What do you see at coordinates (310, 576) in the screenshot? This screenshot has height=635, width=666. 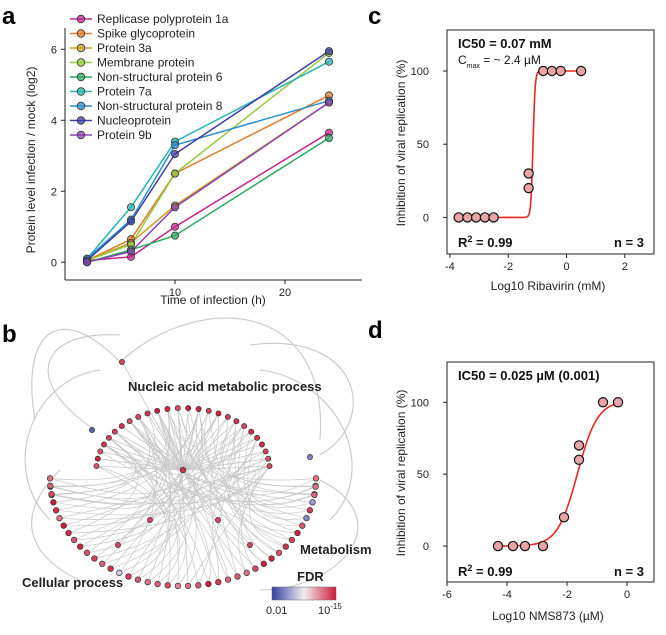 I see `fdr-title: FDR` at bounding box center [310, 576].